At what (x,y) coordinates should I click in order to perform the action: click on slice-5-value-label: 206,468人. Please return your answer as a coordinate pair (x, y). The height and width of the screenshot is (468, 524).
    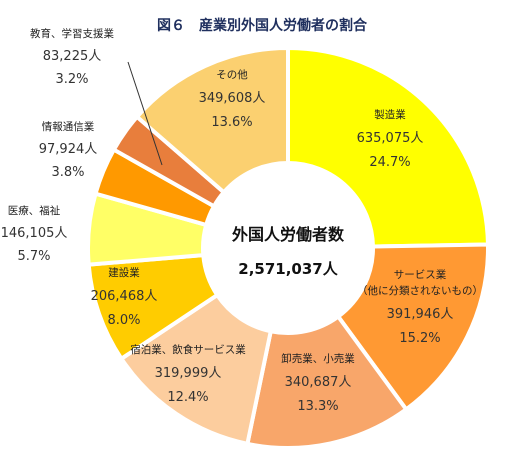
    Looking at the image, I should click on (124, 296).